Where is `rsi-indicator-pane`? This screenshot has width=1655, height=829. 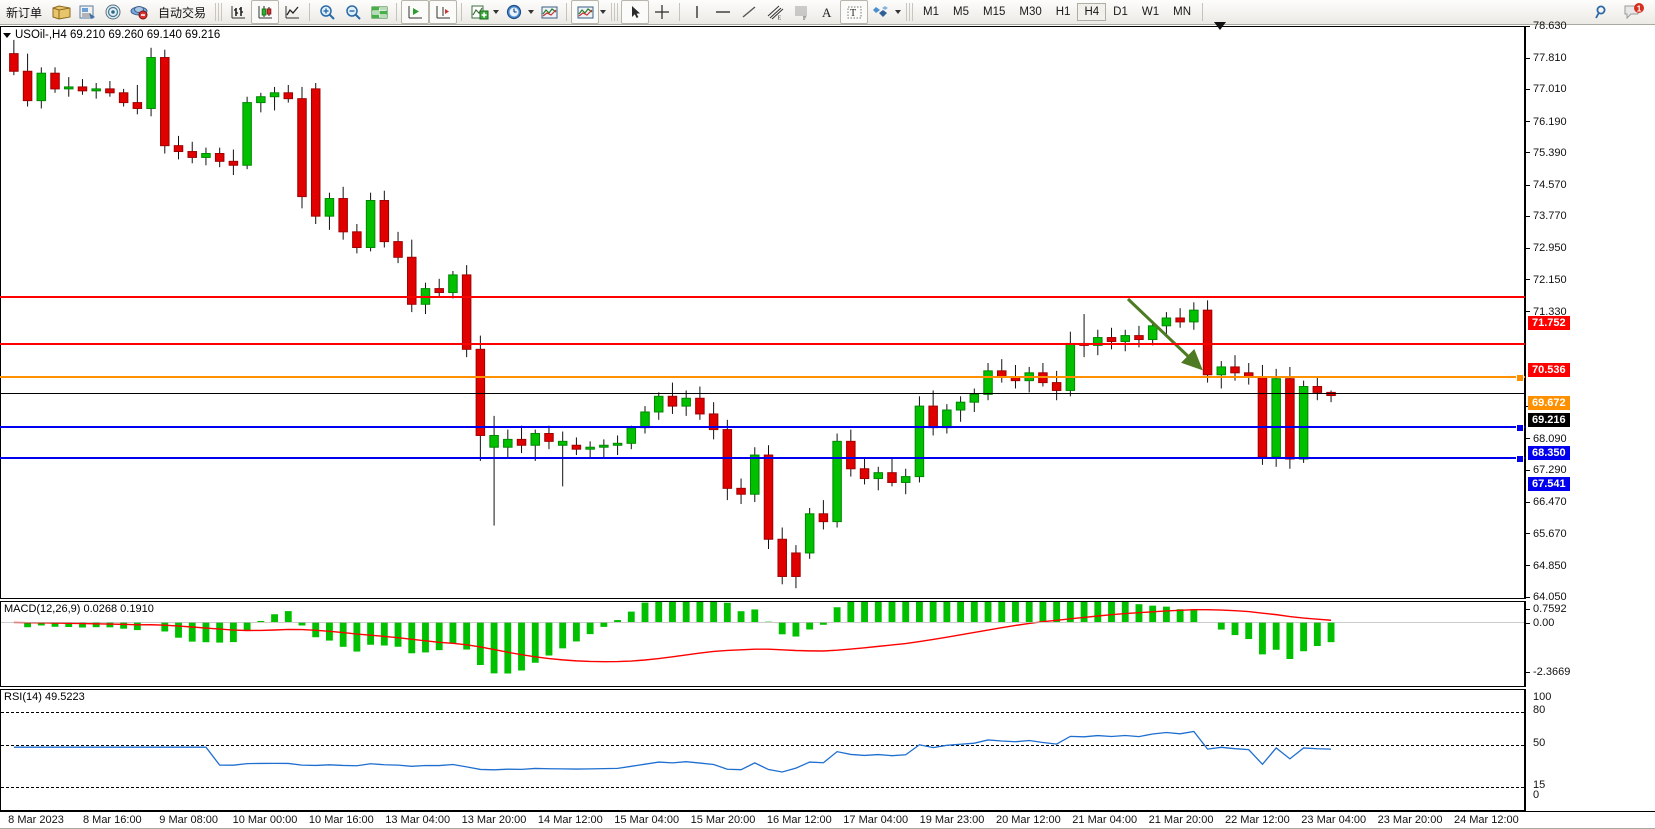
rsi-indicator-pane is located at coordinates (762, 750).